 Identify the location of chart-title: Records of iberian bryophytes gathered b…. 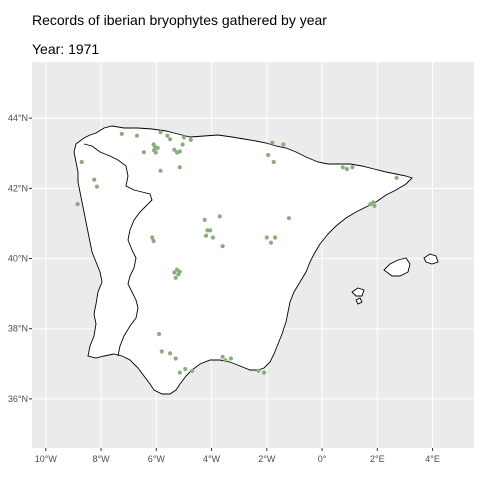
(179, 20).